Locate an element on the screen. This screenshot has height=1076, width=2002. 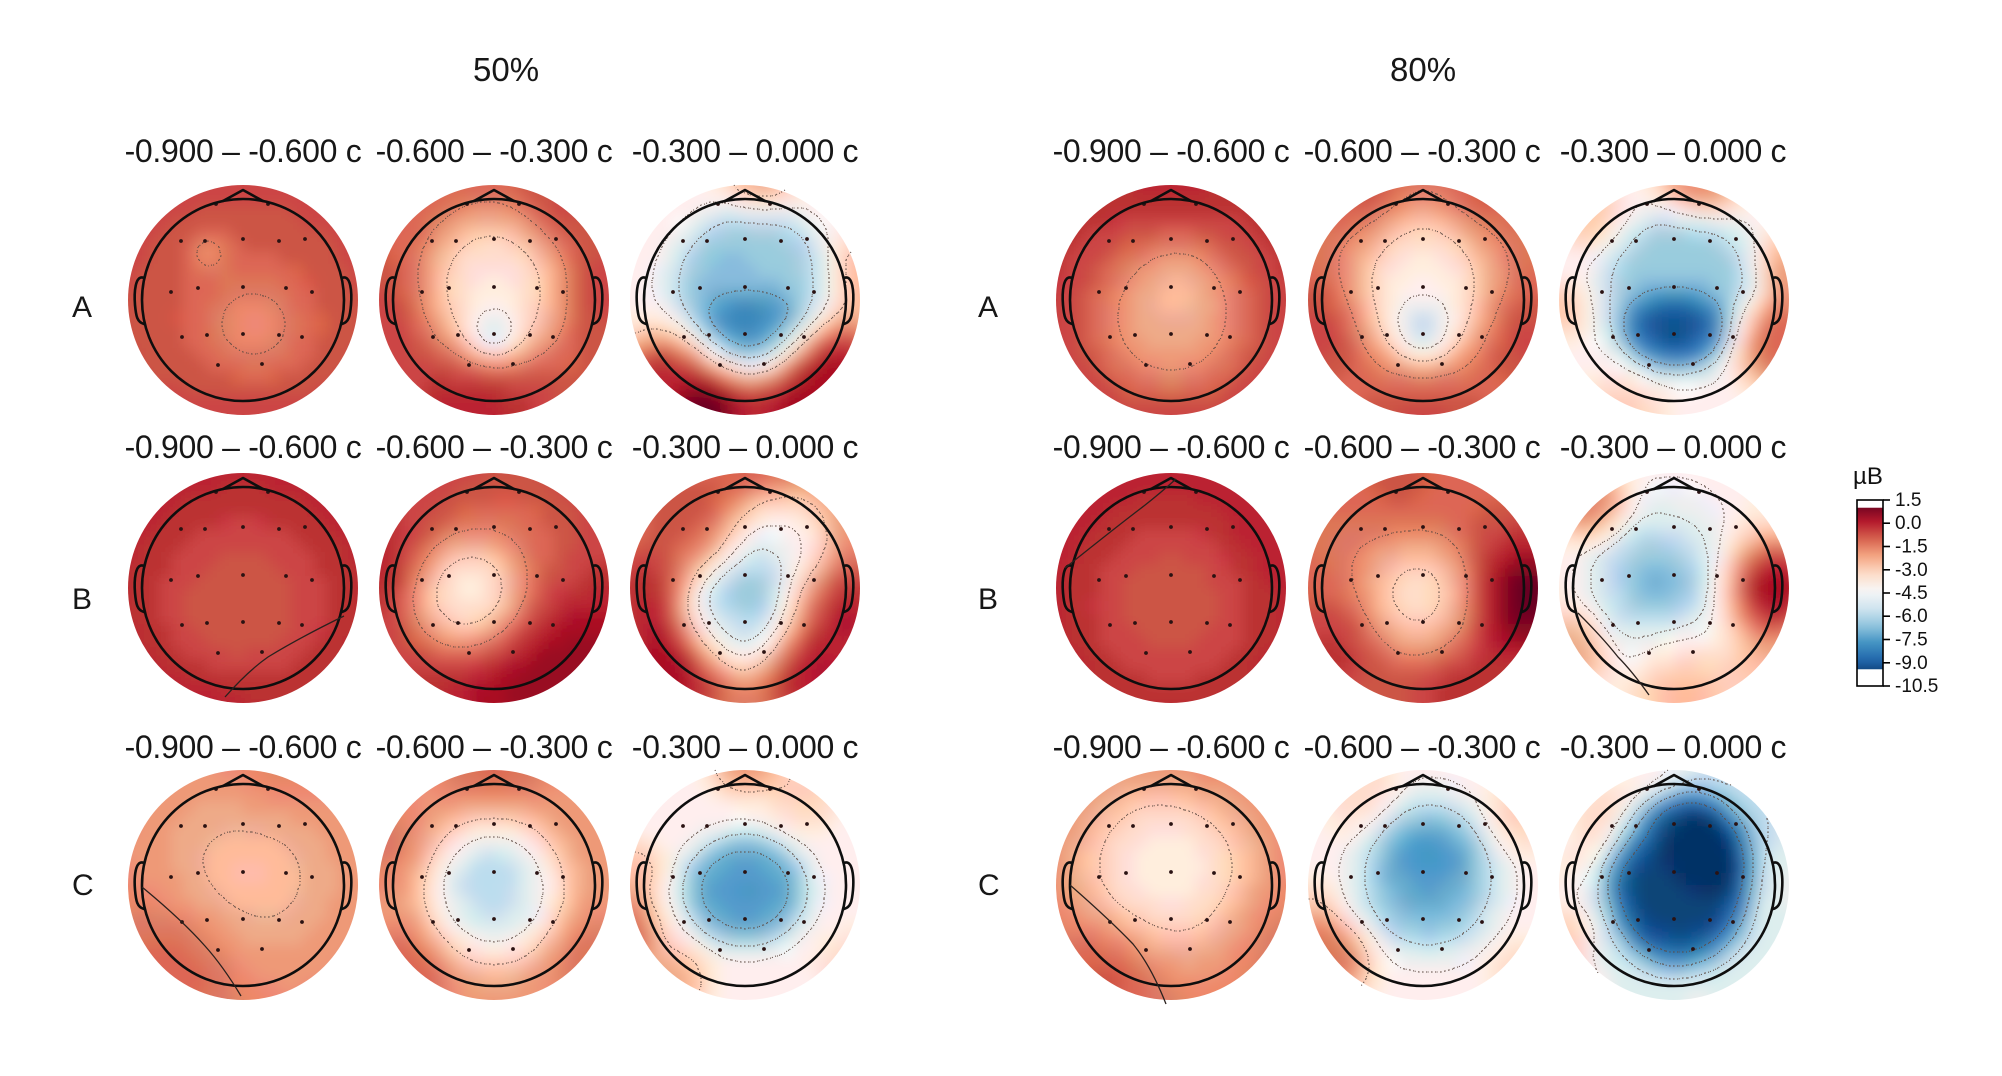
svg-text: -4.5 is located at coordinates (1911, 593).